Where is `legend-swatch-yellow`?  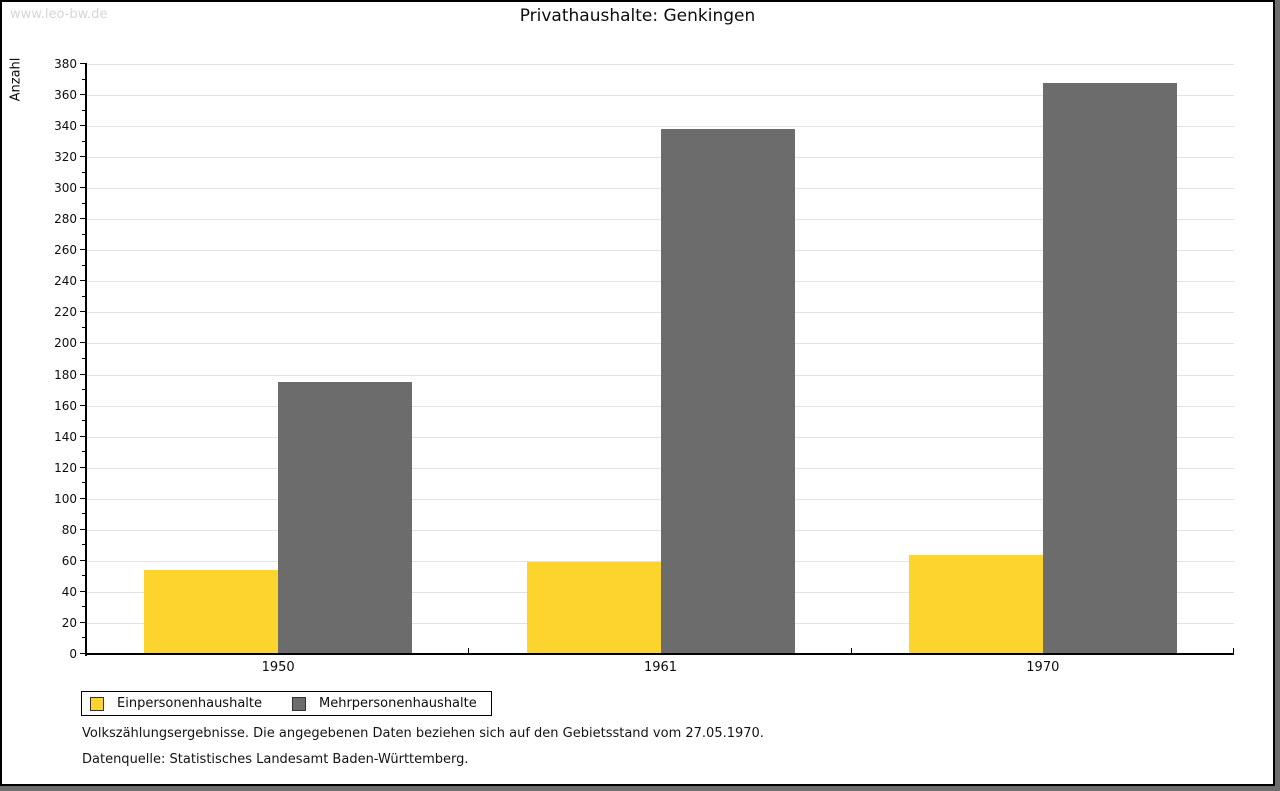 legend-swatch-yellow is located at coordinates (97, 703).